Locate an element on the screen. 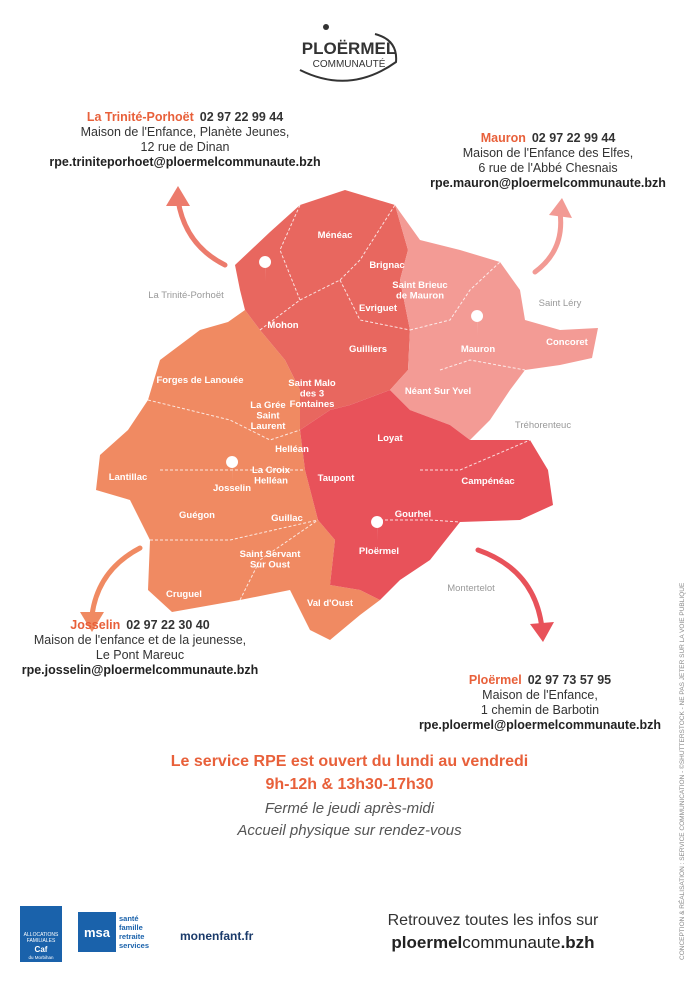 This screenshot has height=985, width=699. office-name: Josselin is located at coordinates (95, 625).